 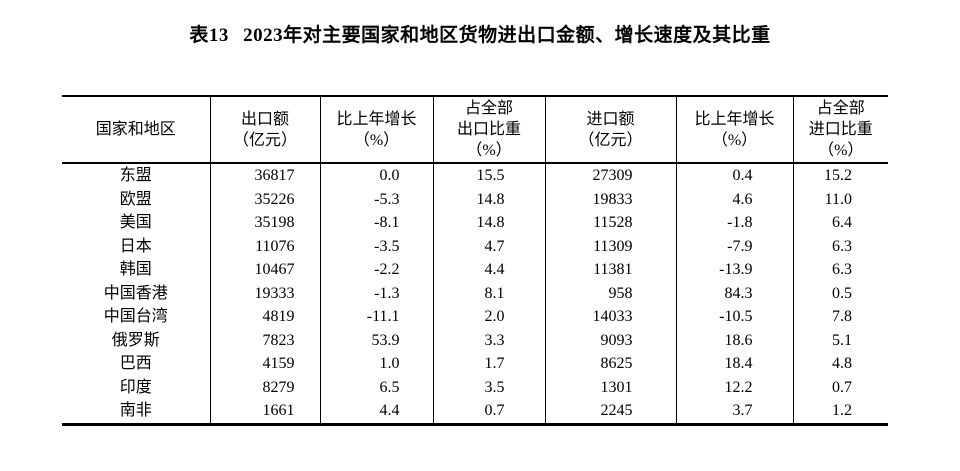 What do you see at coordinates (840, 293) in the screenshot?
I see `cell-import-share: 0.5` at bounding box center [840, 293].